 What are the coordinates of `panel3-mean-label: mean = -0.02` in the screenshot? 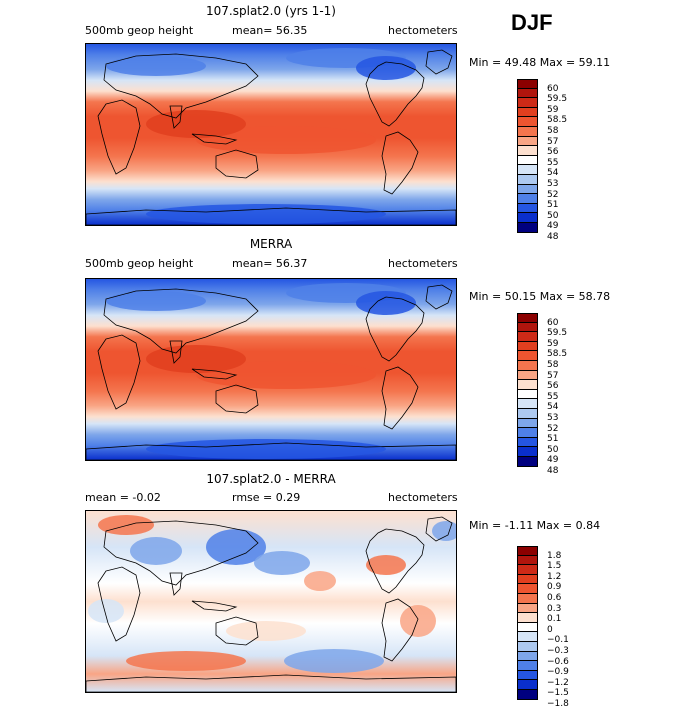 It's located at (123, 497).